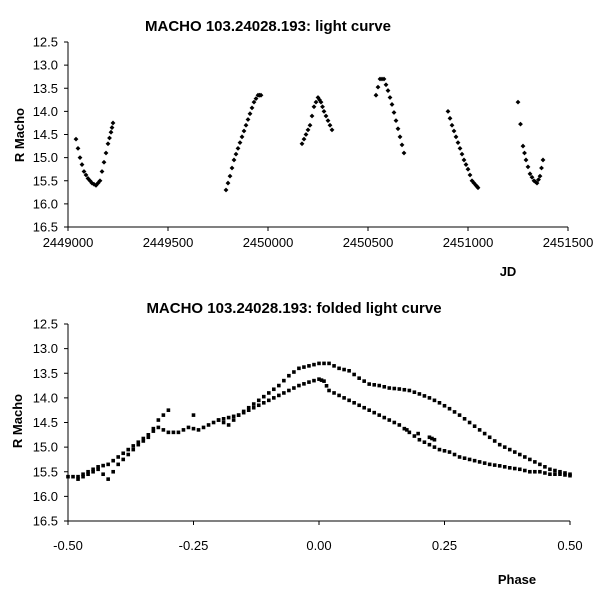 Image resolution: width=600 pixels, height=600 pixels. I want to click on y-tick-label: 13.5, so click(45, 373).